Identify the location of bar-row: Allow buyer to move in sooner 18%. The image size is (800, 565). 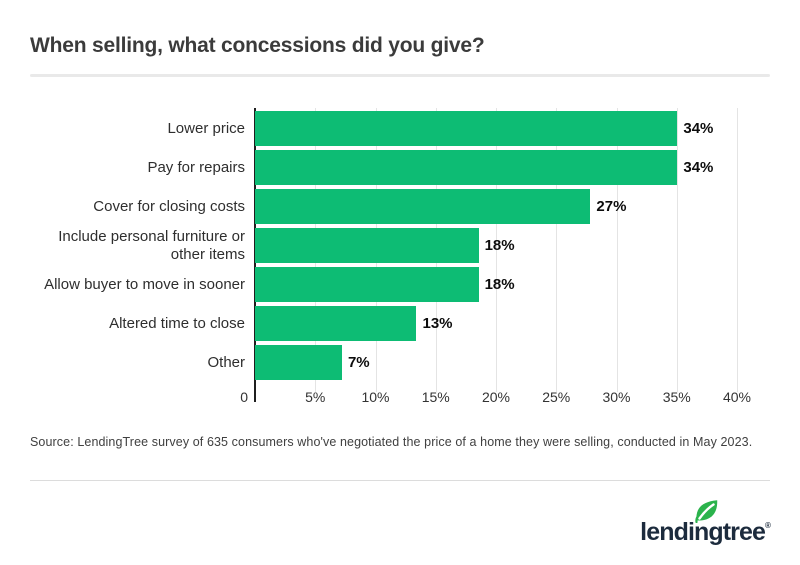
(400, 284).